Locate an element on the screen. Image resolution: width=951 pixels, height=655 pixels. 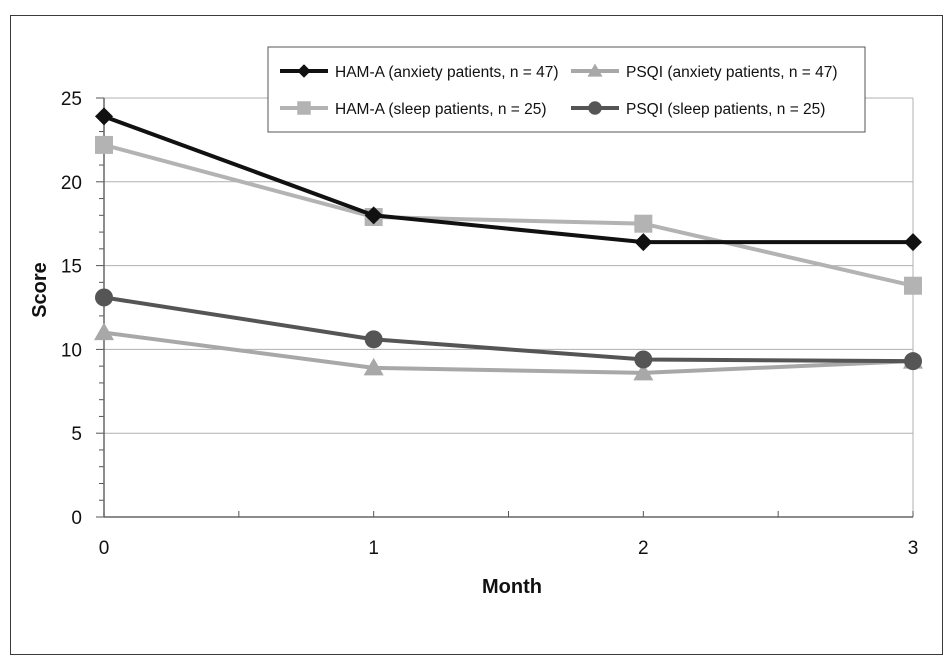
y-tick-label: 15 is located at coordinates (71, 267).